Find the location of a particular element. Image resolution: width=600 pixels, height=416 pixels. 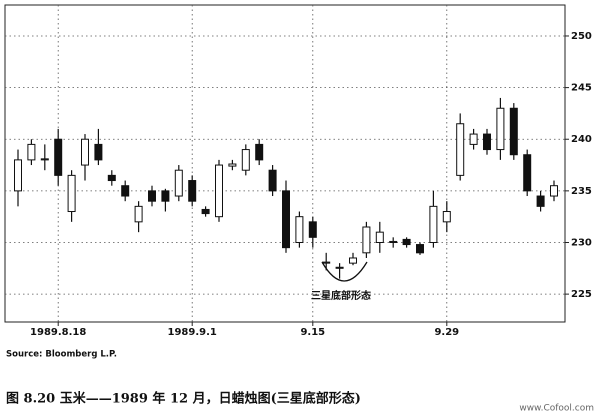

x-tick-label: 1989.9.1 is located at coordinates (192, 332).